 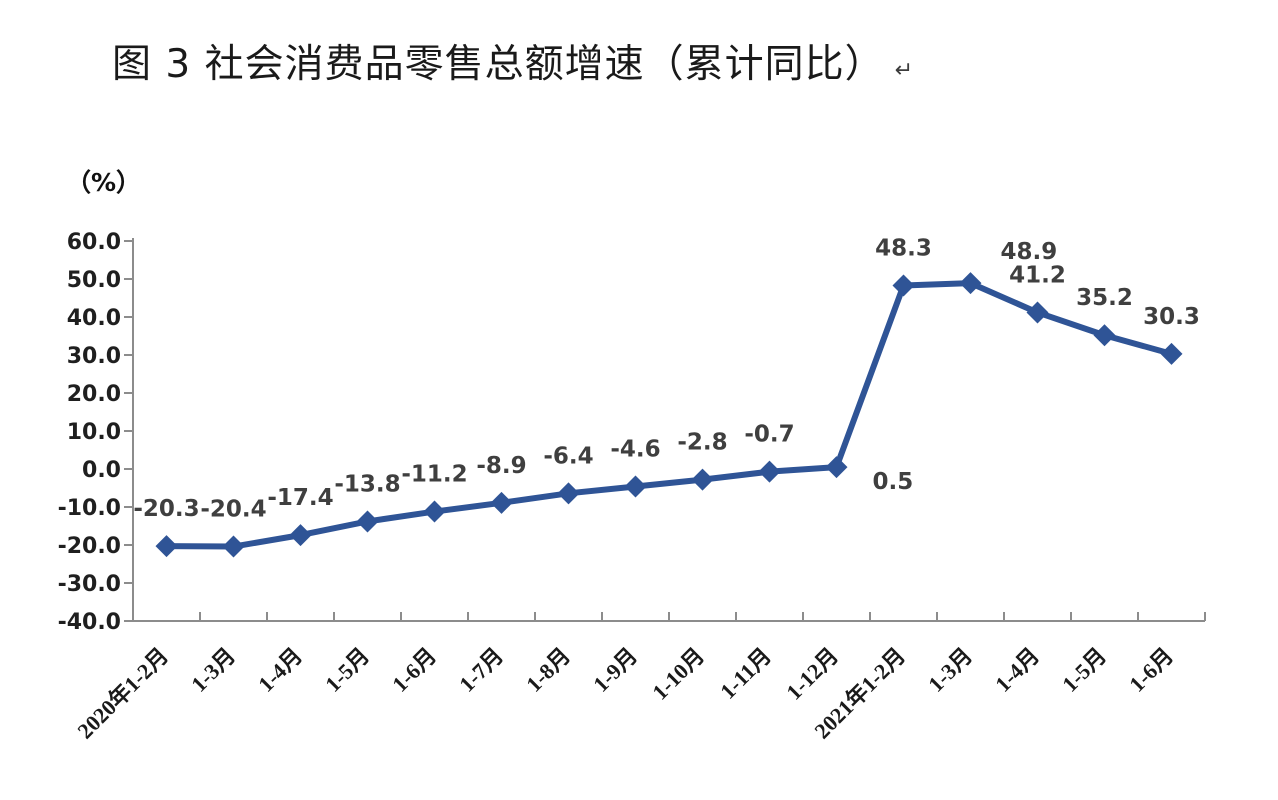 I want to click on data-point-label: -6.4, so click(x=568, y=456).